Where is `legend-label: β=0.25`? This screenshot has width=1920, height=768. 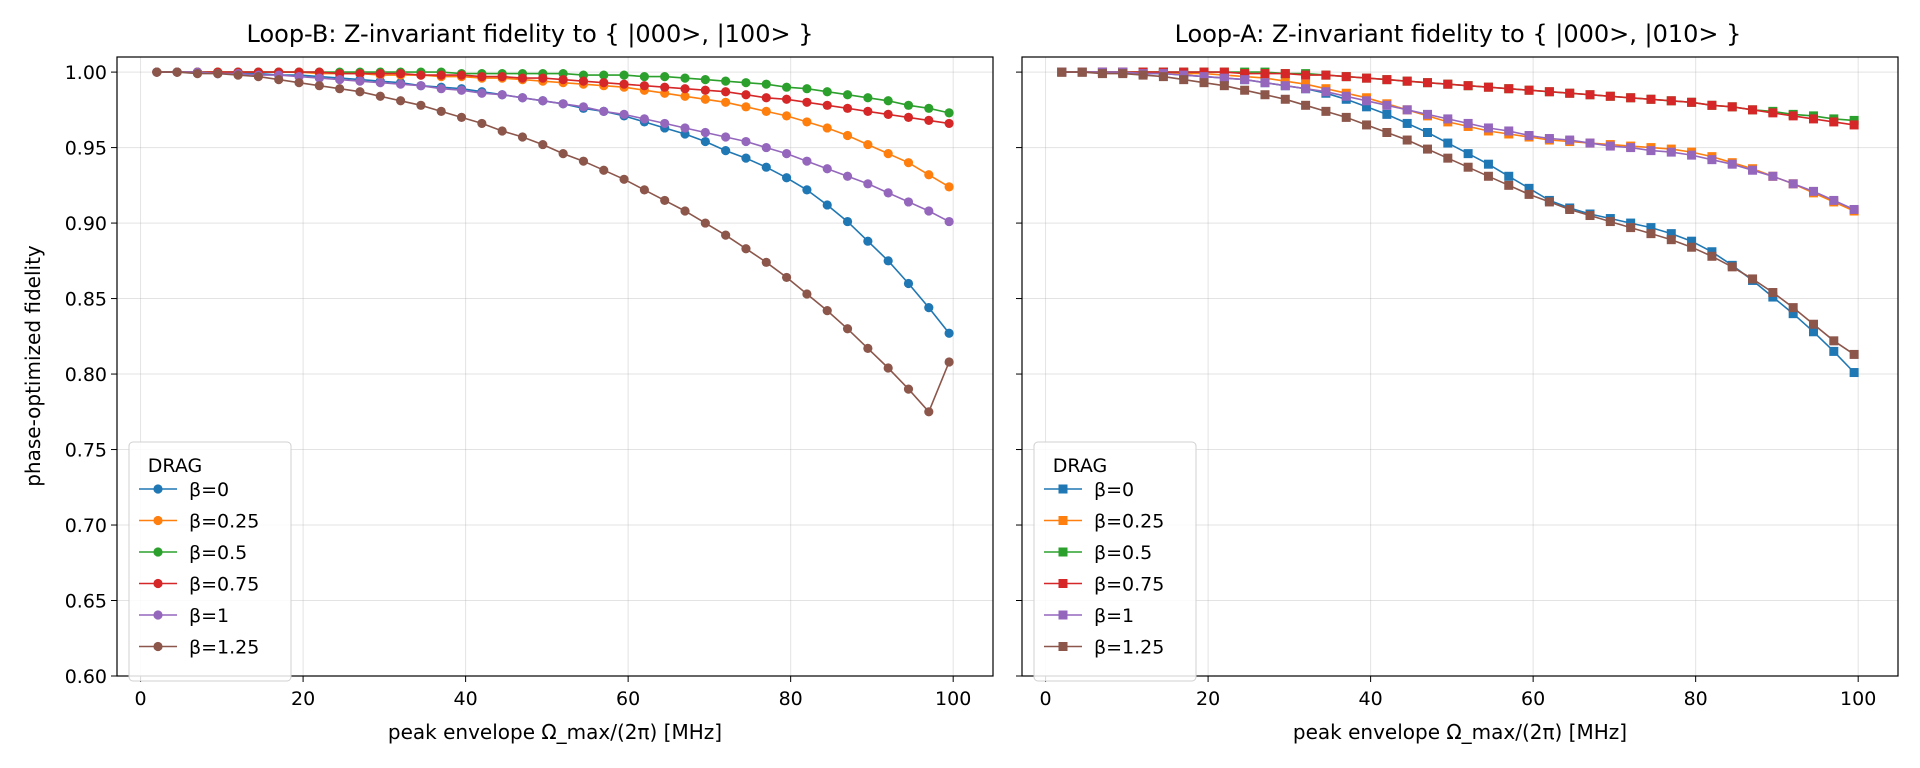 legend-label: β=0.25 is located at coordinates (224, 522).